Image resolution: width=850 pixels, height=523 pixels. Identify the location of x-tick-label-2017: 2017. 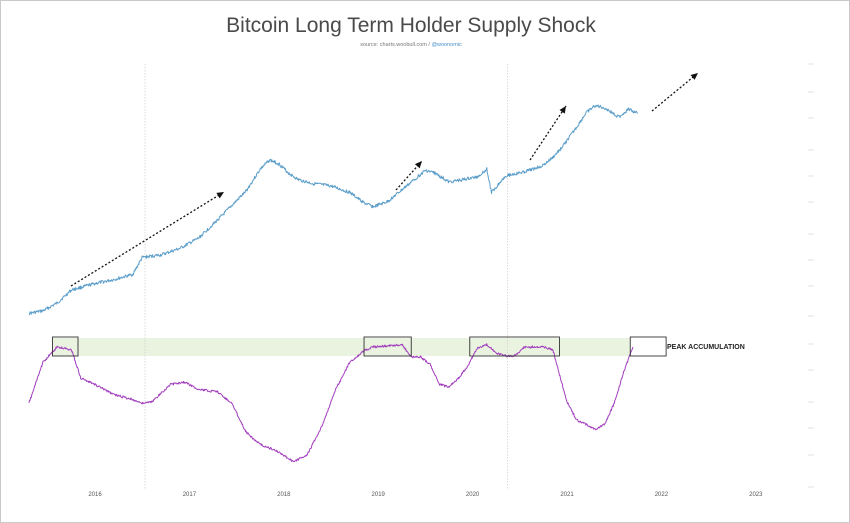
(190, 495).